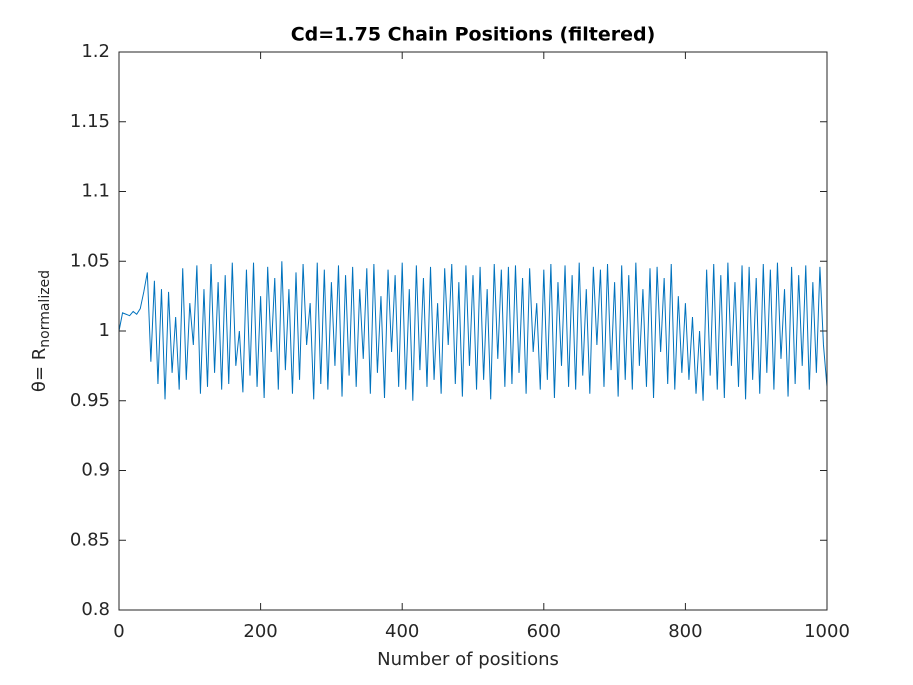  What do you see at coordinates (45, 309) in the screenshot?
I see `y-axis-label-subscript: normalized` at bounding box center [45, 309].